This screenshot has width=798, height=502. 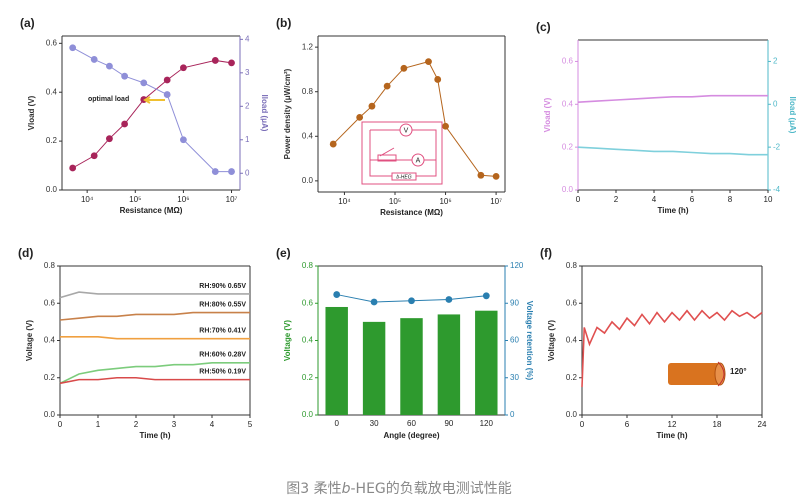 What do you see at coordinates (346, 489) in the screenshot?
I see `caption-italic: b` at bounding box center [346, 489].